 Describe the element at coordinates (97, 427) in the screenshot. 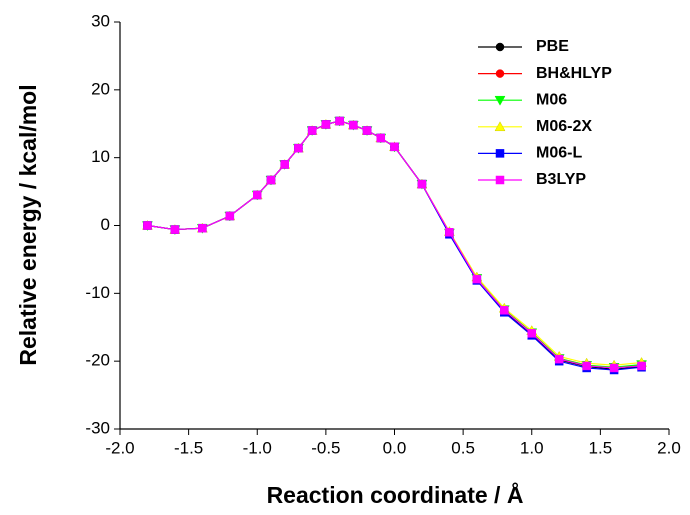

I see `y-tick-label: -30` at that location.